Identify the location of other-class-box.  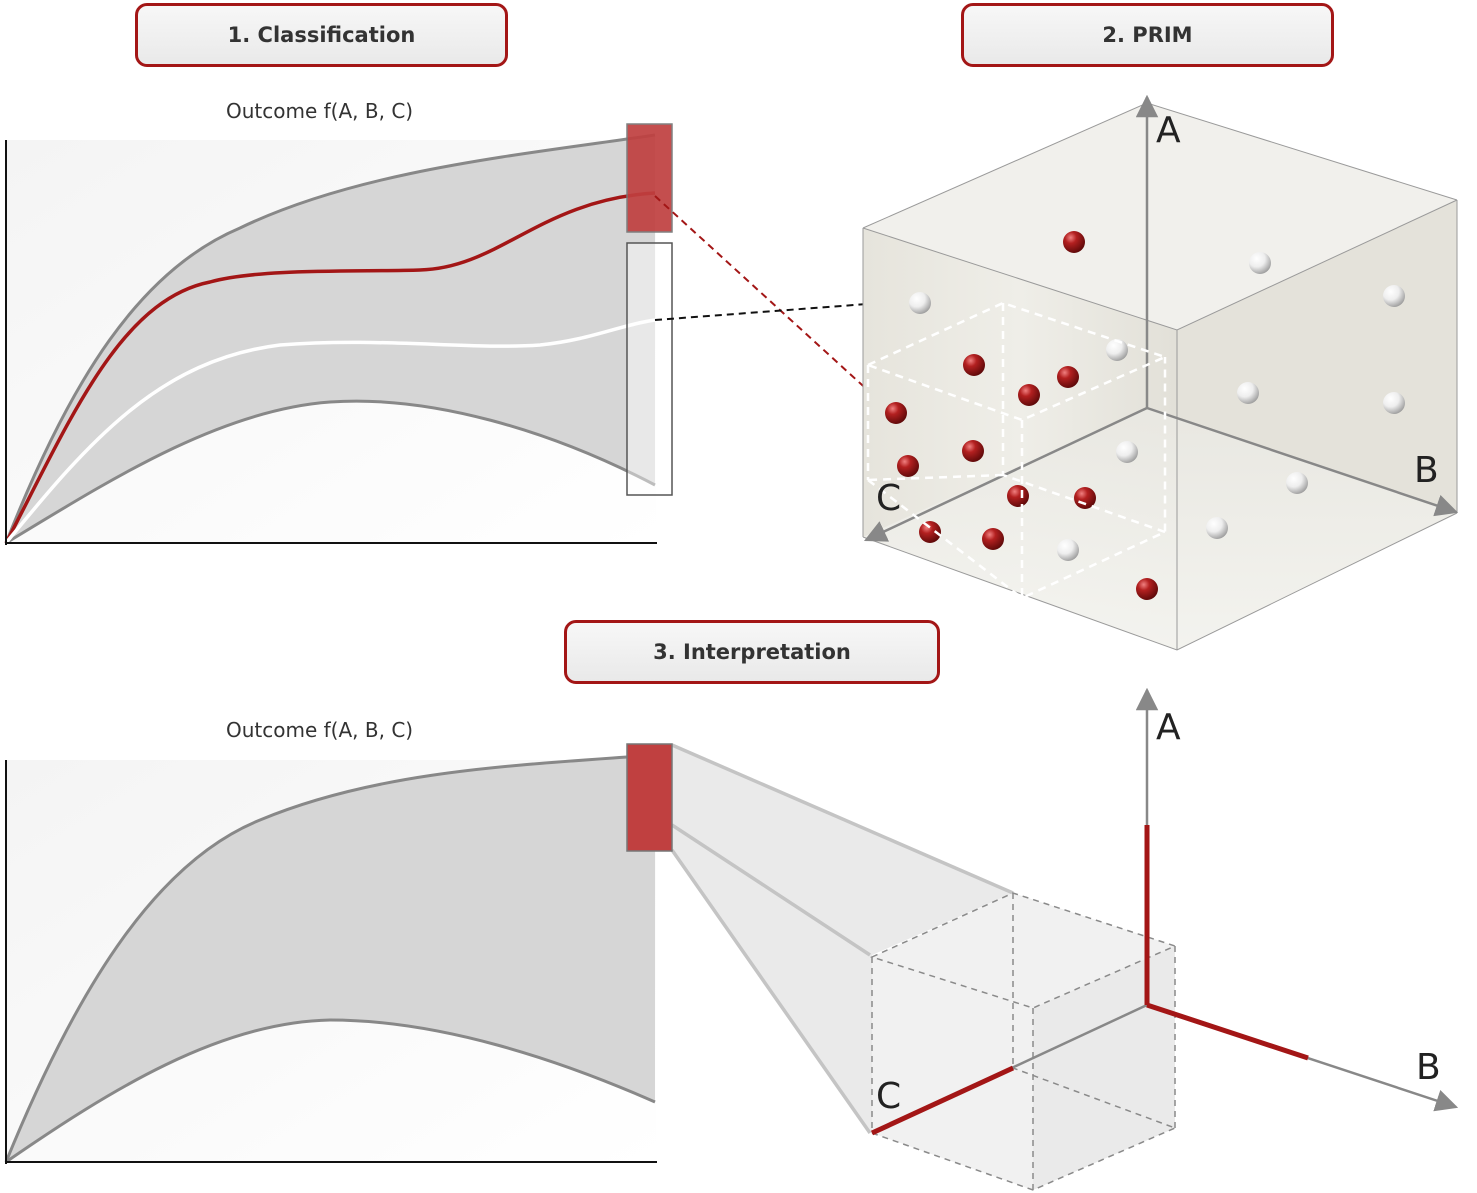
(649, 369).